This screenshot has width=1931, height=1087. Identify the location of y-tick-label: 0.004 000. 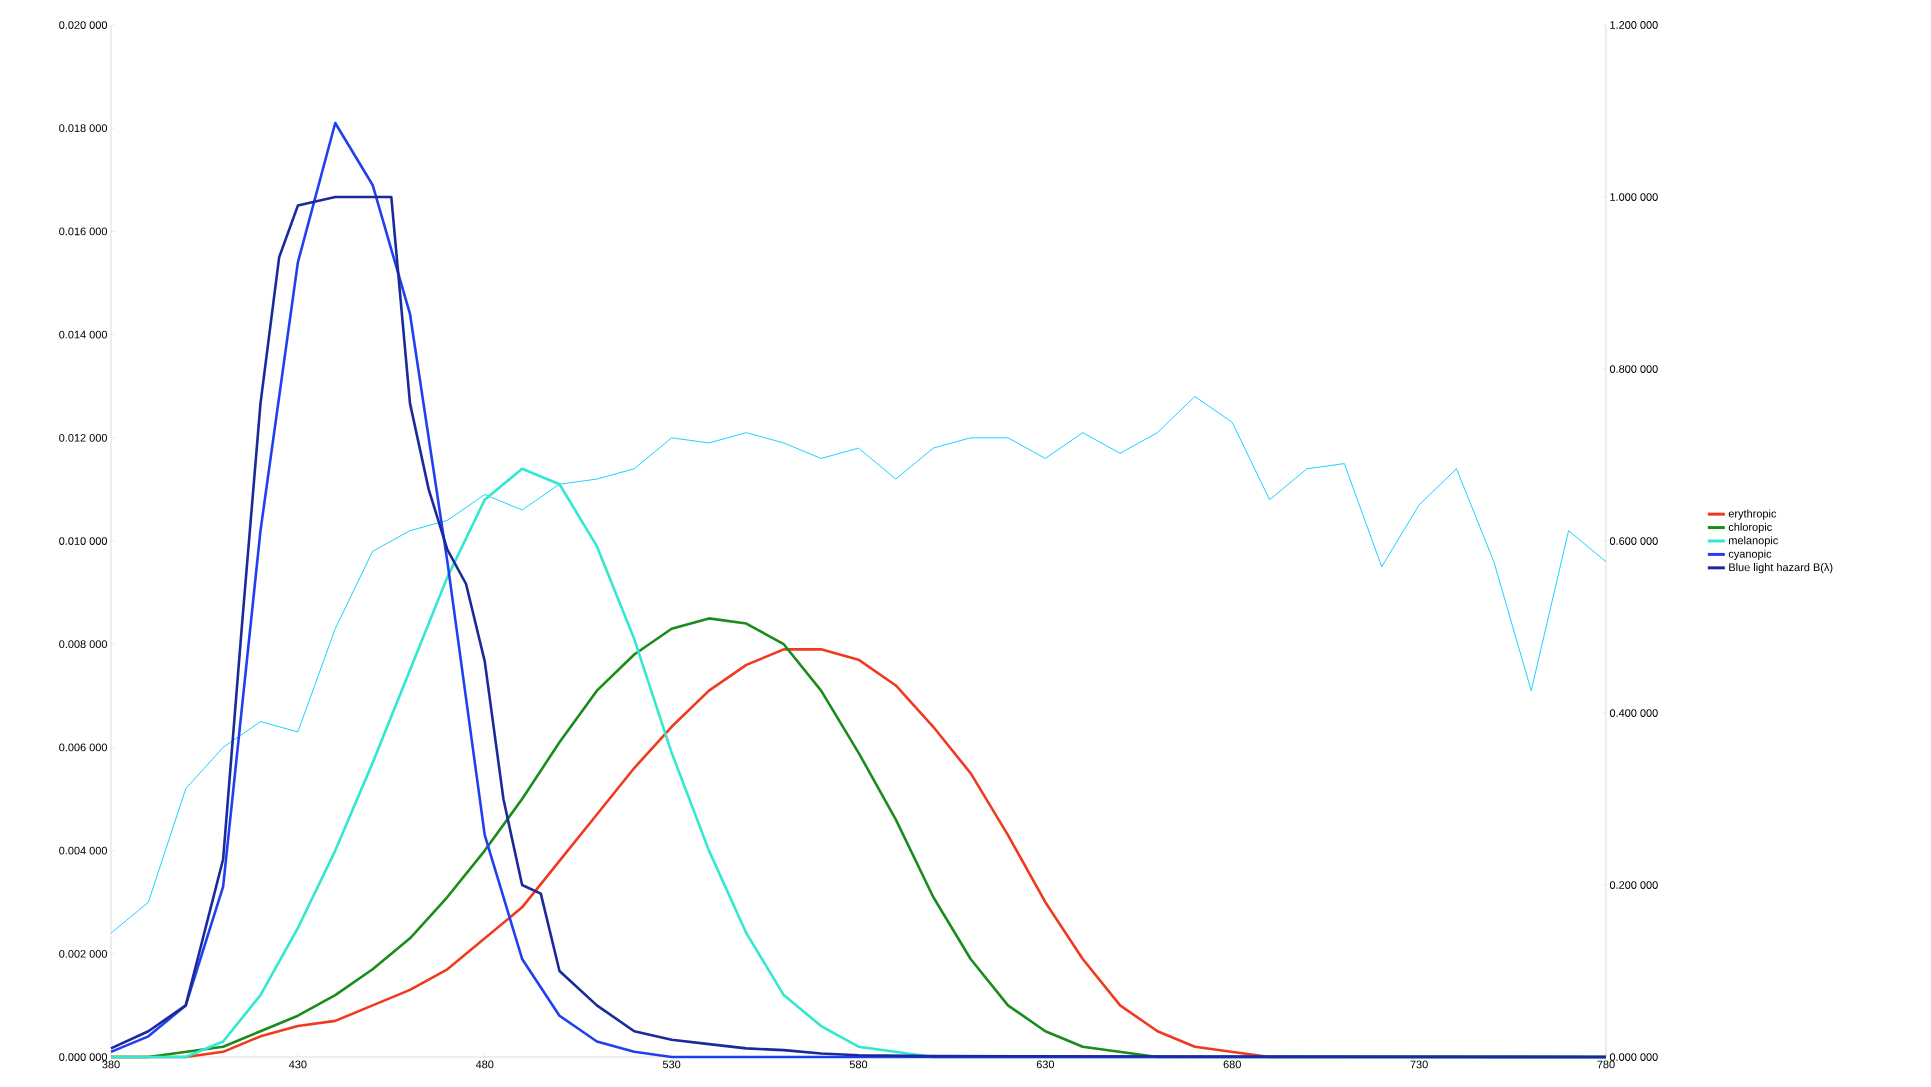
(83, 850).